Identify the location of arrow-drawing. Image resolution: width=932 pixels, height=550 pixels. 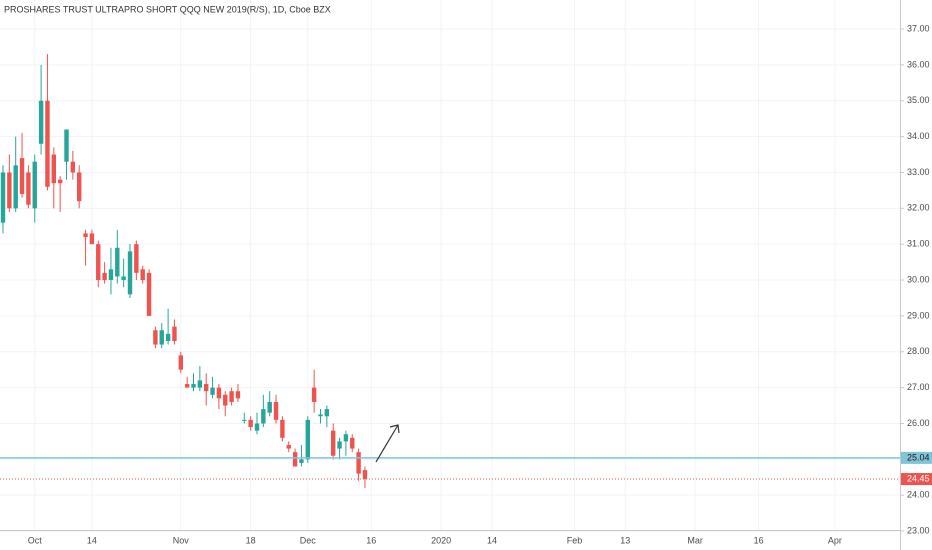
(387, 443).